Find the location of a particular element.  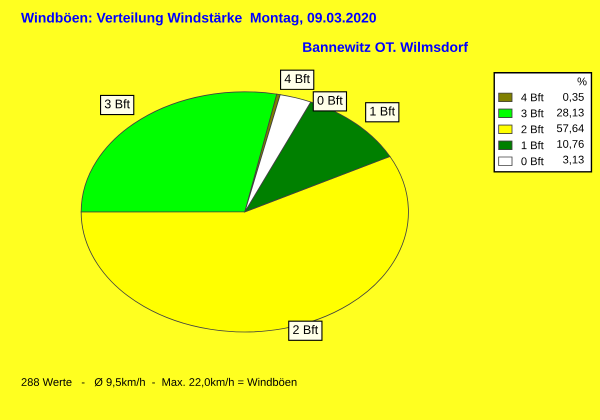

data-label: 0,35 is located at coordinates (573, 97).